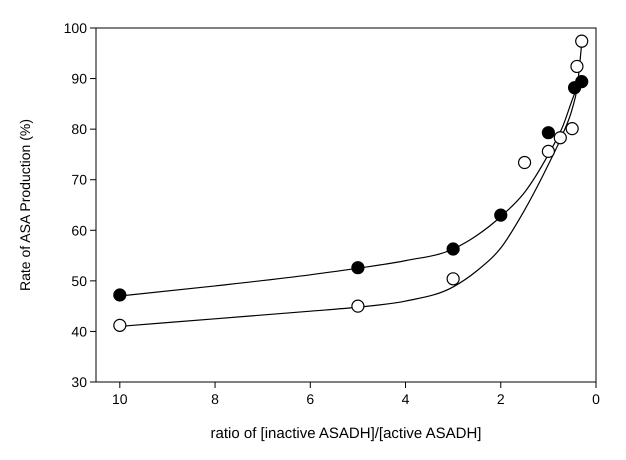 Image resolution: width=626 pixels, height=460 pixels. What do you see at coordinates (79, 331) in the screenshot?
I see `y-tick-label: 40` at bounding box center [79, 331].